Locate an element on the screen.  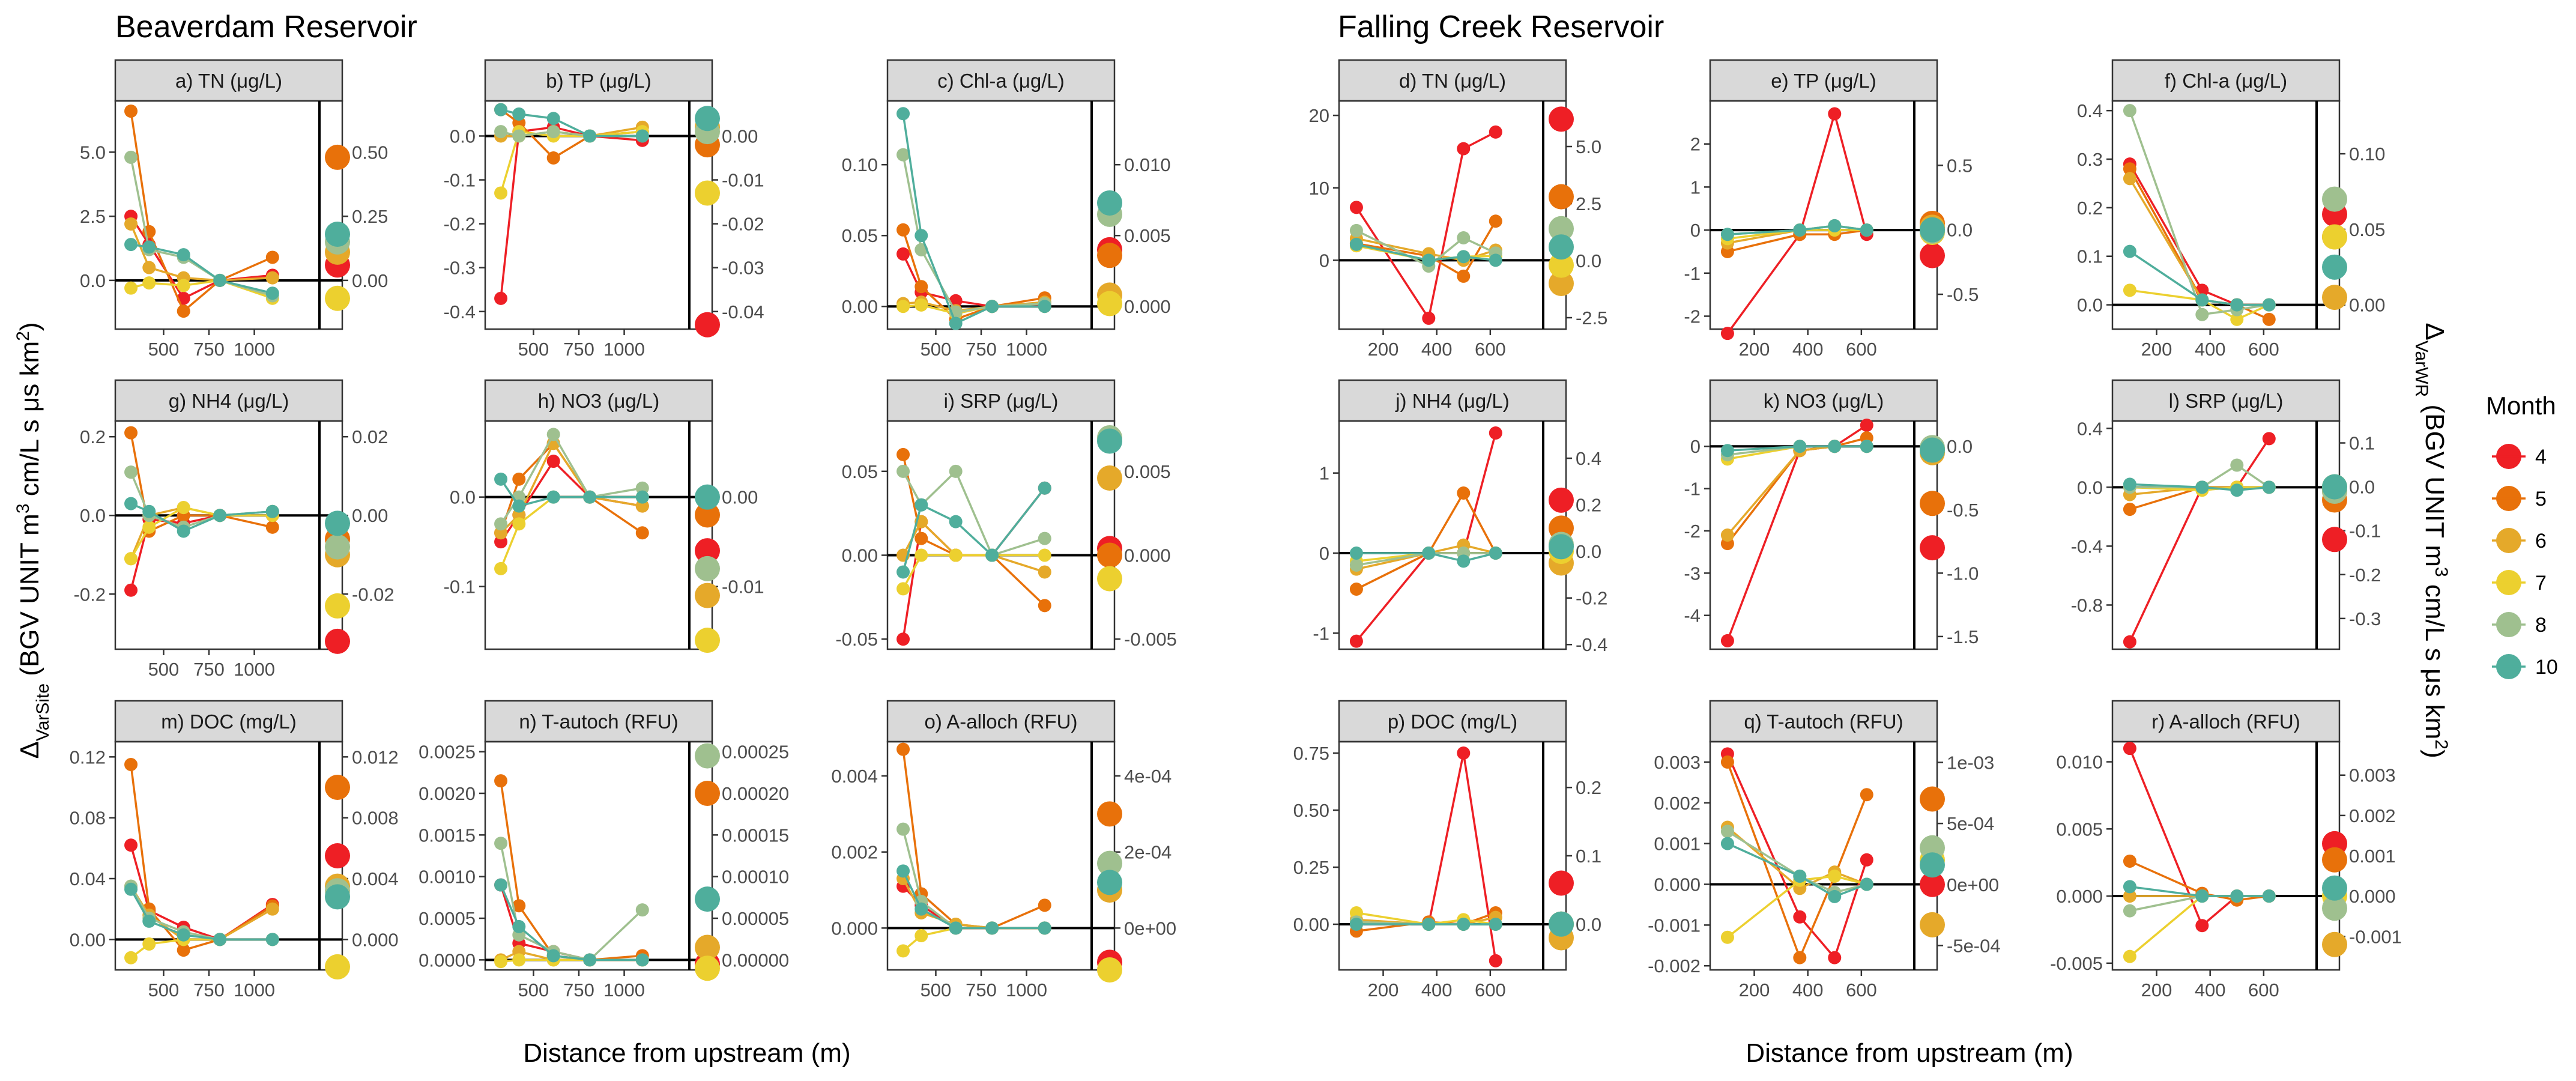
y2-tick-label: -0.005 is located at coordinates (1150, 639).